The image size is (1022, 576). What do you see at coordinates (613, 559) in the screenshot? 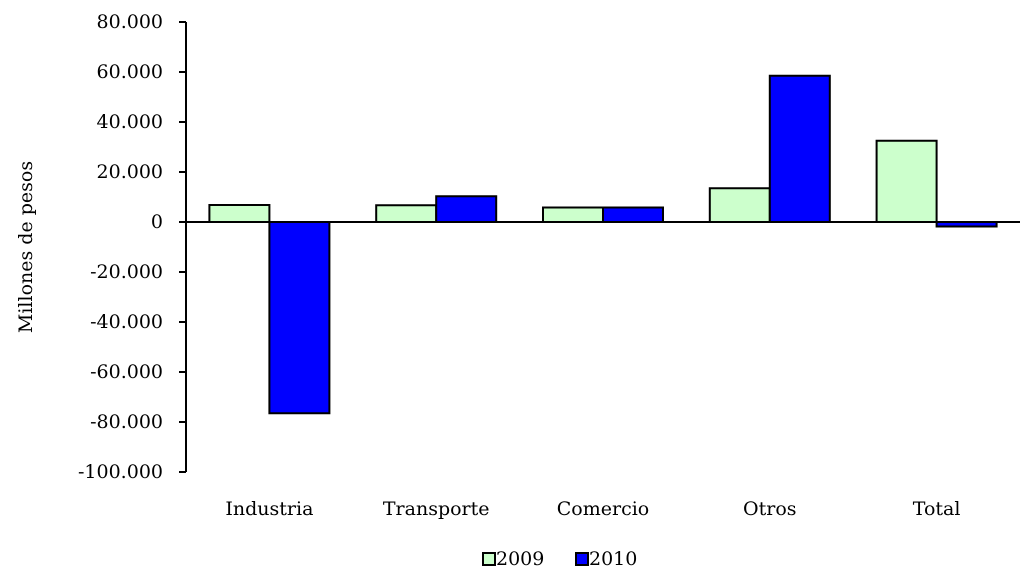
I see `legend-label-2010: 2010` at bounding box center [613, 559].